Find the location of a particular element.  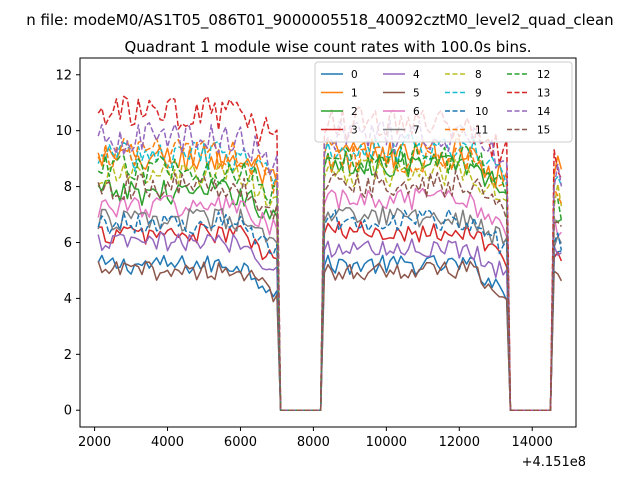

x-tick-label: 4000 is located at coordinates (167, 442).